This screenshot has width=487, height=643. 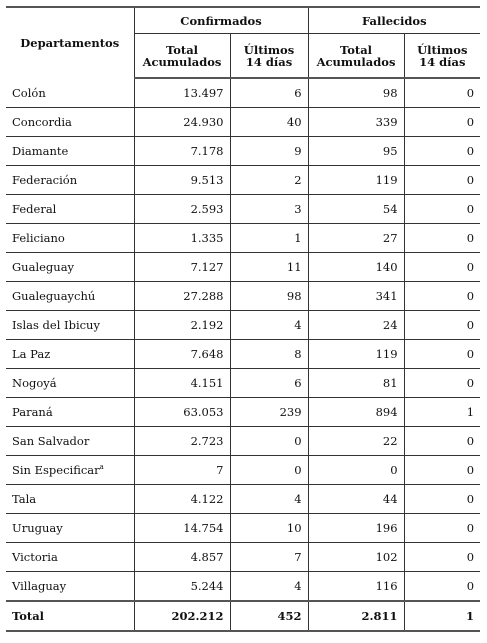 I want to click on department-label: Victoria, so click(x=35, y=557).